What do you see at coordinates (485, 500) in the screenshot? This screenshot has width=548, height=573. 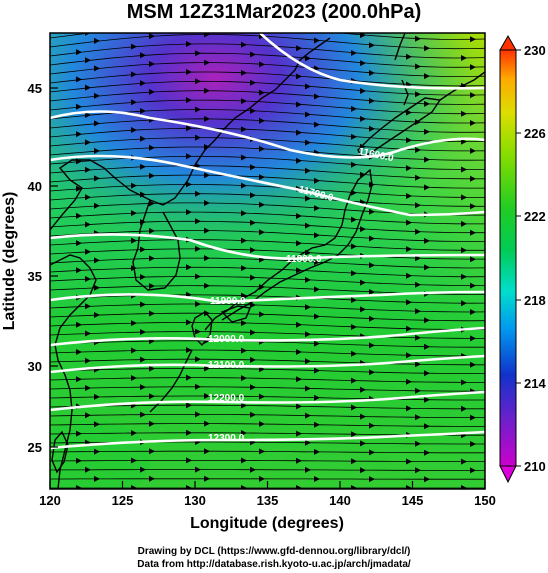 I see `x-tick-label: 150` at bounding box center [485, 500].